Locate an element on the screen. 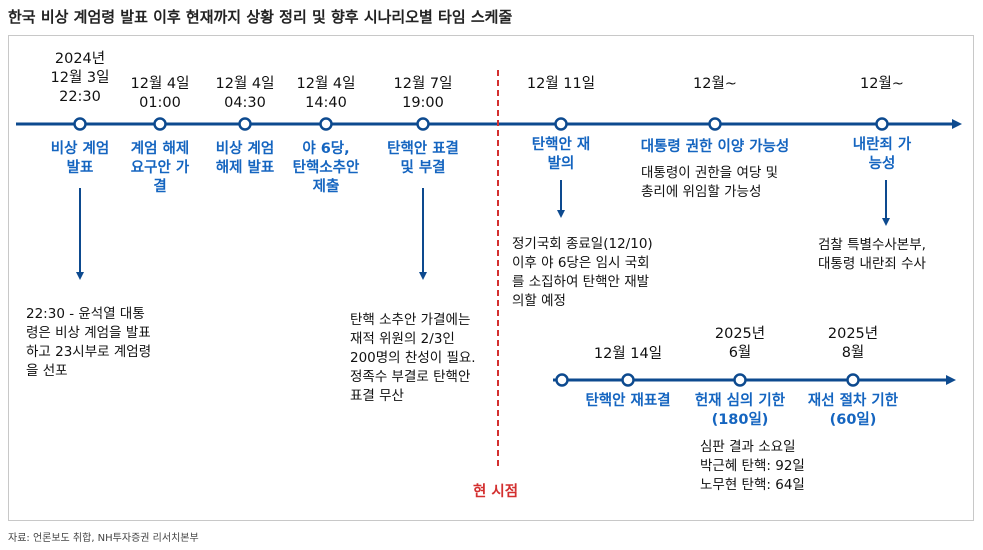 The image size is (983, 550). note-insurrection: 검찰 특별수사본부, 대통령 내란죄 수사 is located at coordinates (872, 254).